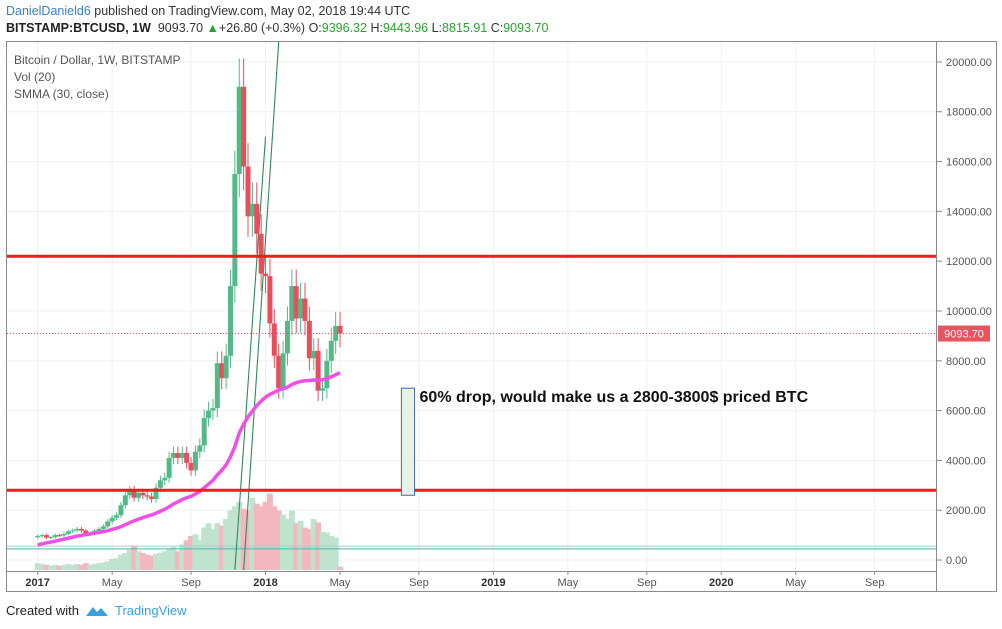  What do you see at coordinates (969, 113) in the screenshot?
I see `y-tick-label: 18000.00` at bounding box center [969, 113].